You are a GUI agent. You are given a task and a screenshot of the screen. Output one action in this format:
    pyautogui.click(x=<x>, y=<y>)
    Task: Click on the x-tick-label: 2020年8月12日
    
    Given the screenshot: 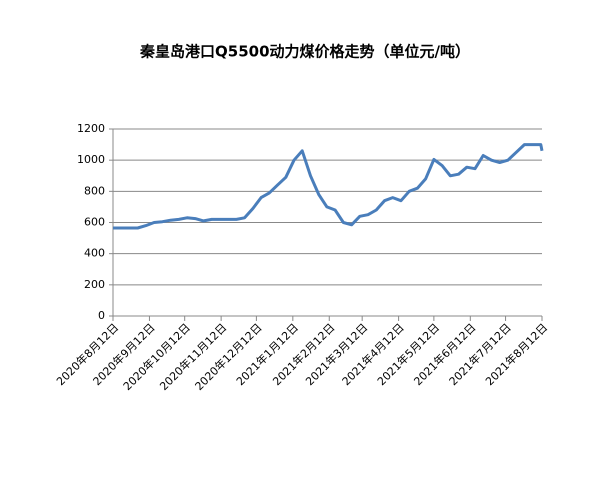 What is the action you would take?
    pyautogui.click(x=87, y=354)
    